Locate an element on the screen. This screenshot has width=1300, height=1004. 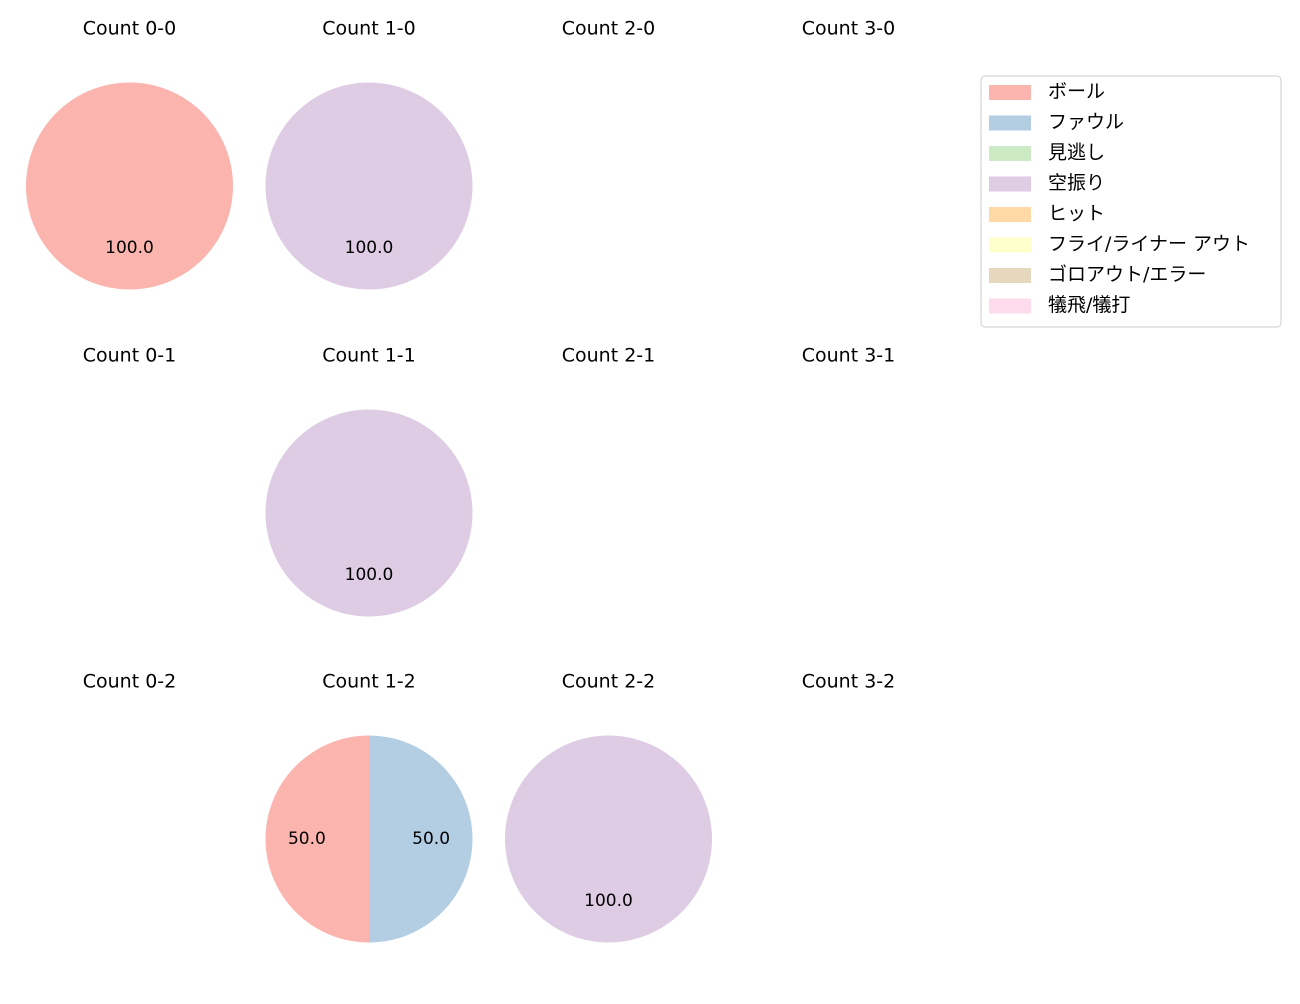
pie-panel: Count 1-2 50.0 50.0 is located at coordinates (369, 807).